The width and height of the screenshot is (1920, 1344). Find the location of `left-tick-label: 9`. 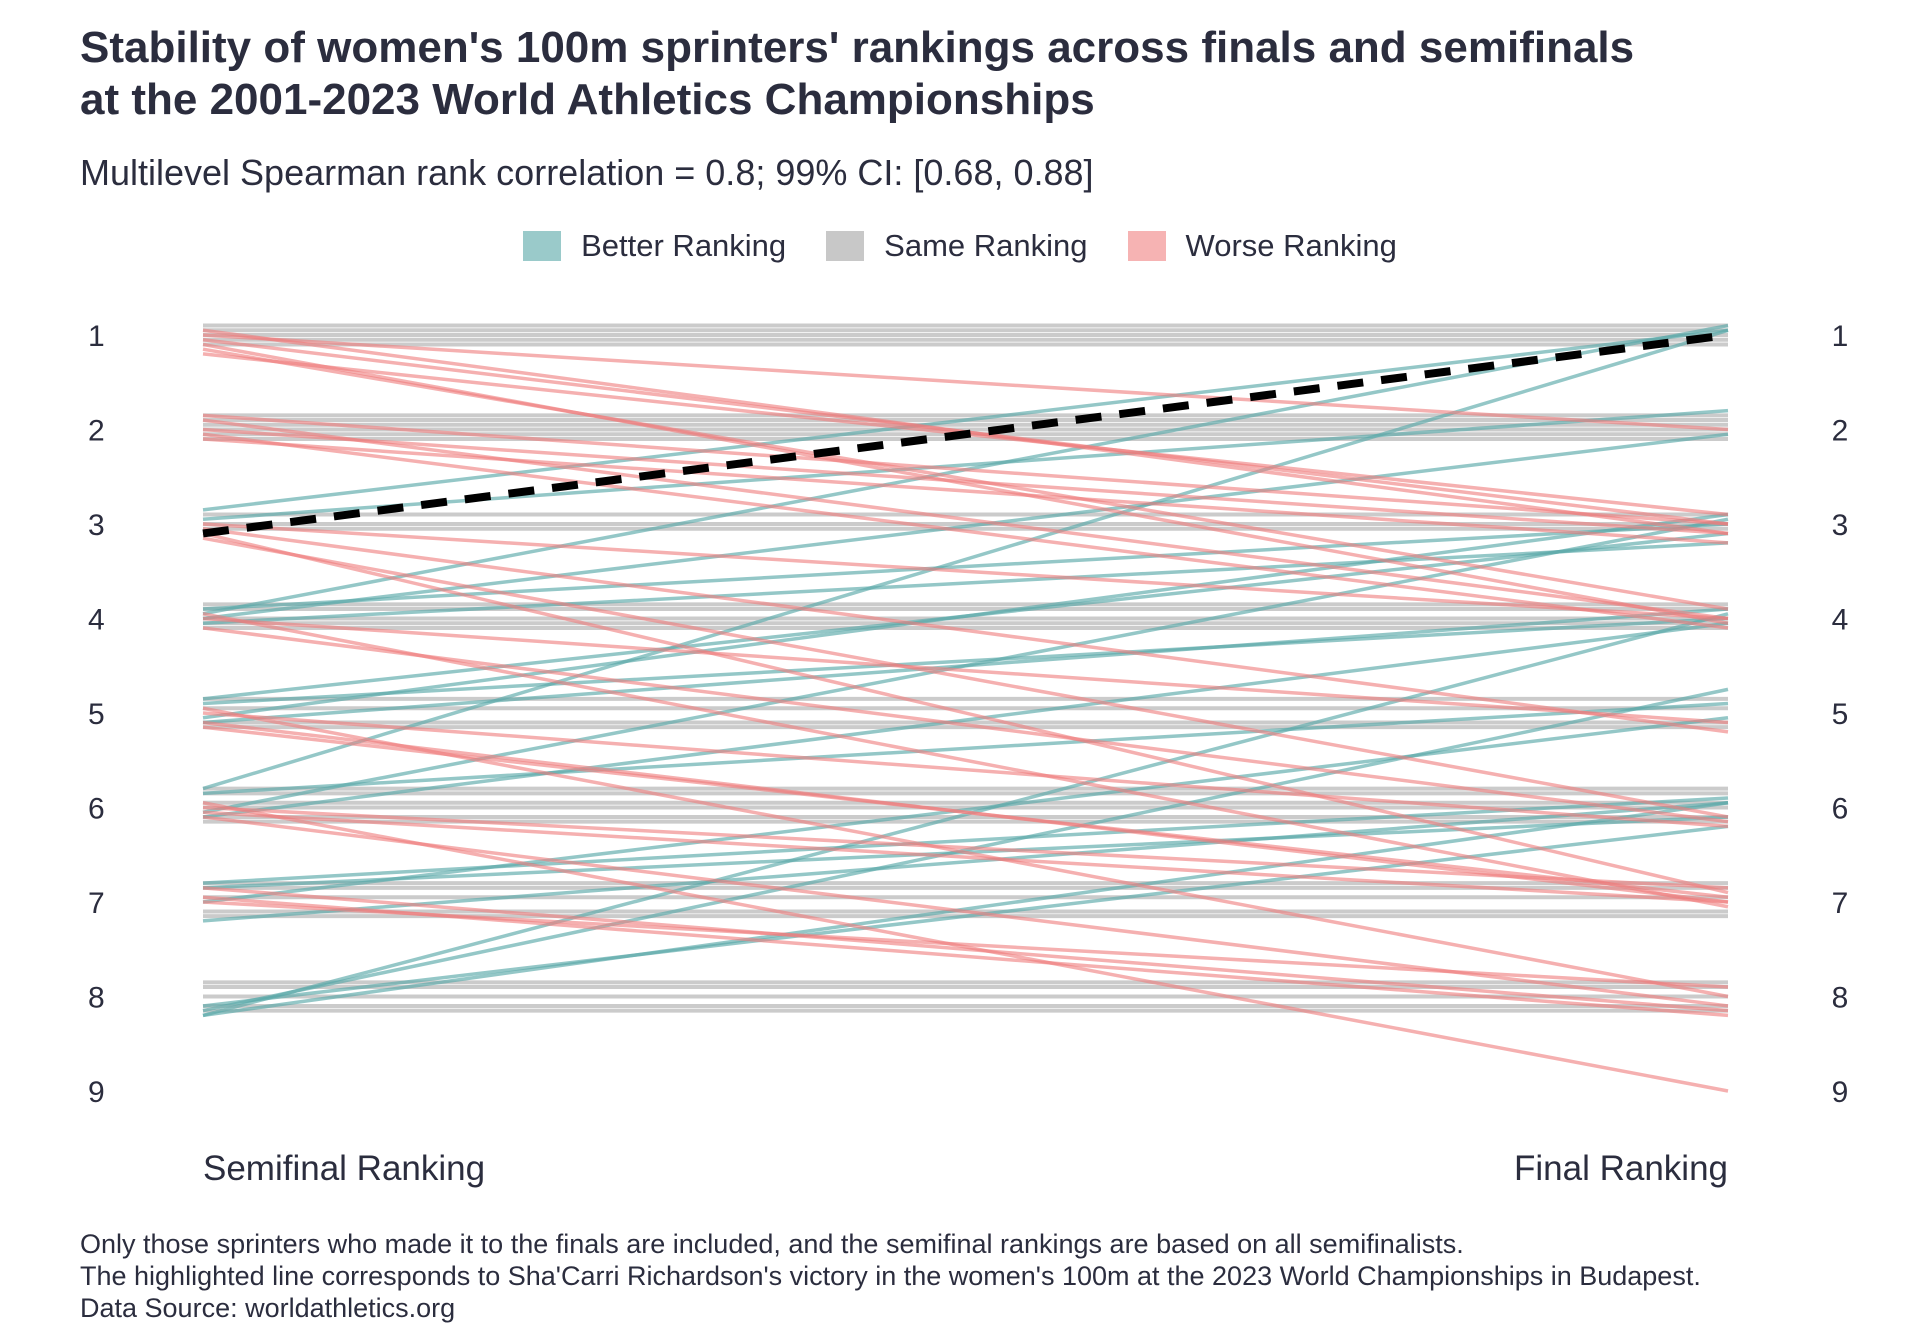

left-tick-label: 9 is located at coordinates (96, 1092).